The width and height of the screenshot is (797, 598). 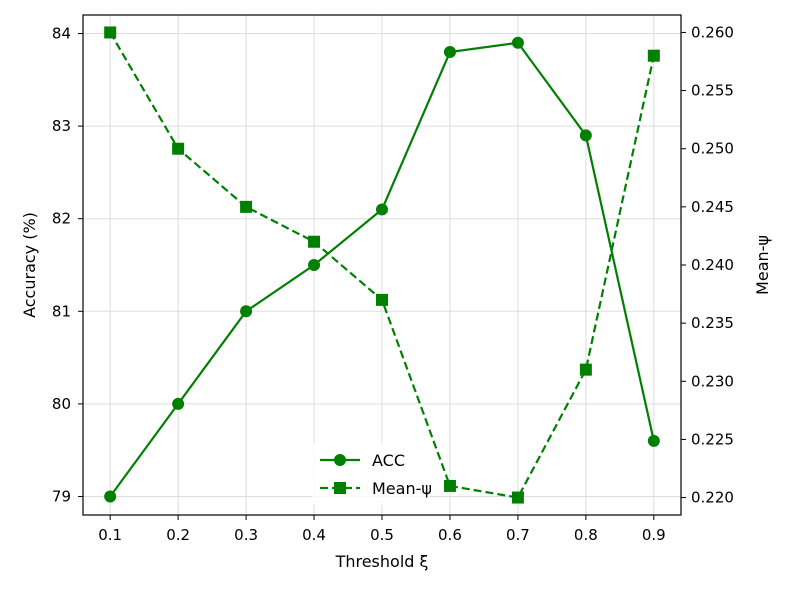 What do you see at coordinates (712, 381) in the screenshot?
I see `right-y-tick-label: 0.230` at bounding box center [712, 381].